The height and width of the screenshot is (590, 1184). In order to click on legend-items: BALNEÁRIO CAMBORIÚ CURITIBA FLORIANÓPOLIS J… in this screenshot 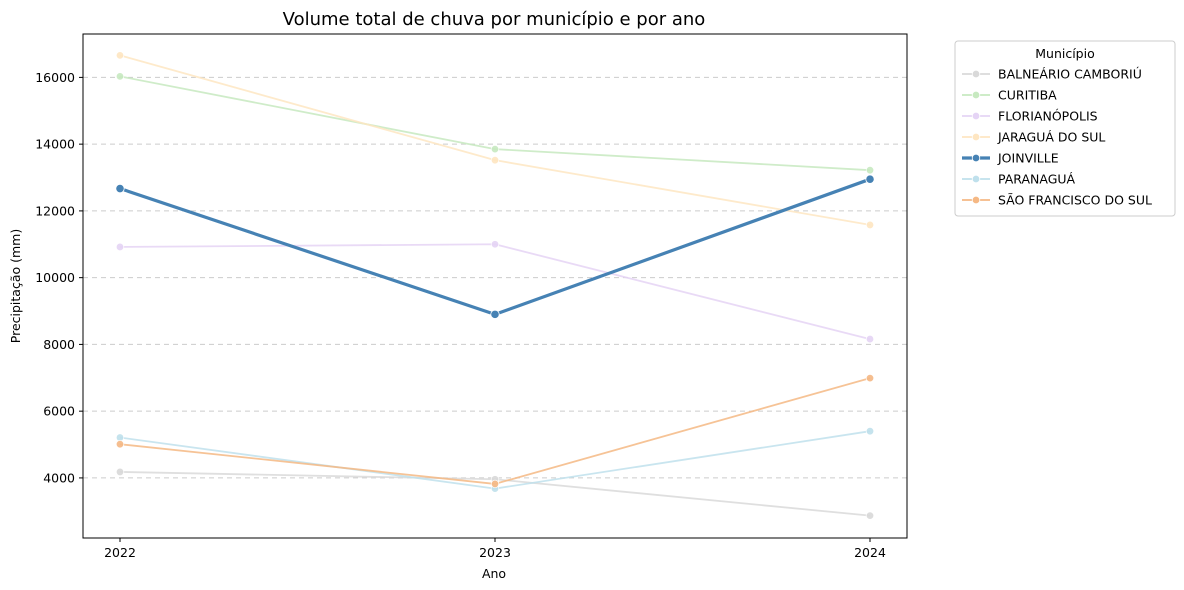, I will do `click(1057, 137)`.